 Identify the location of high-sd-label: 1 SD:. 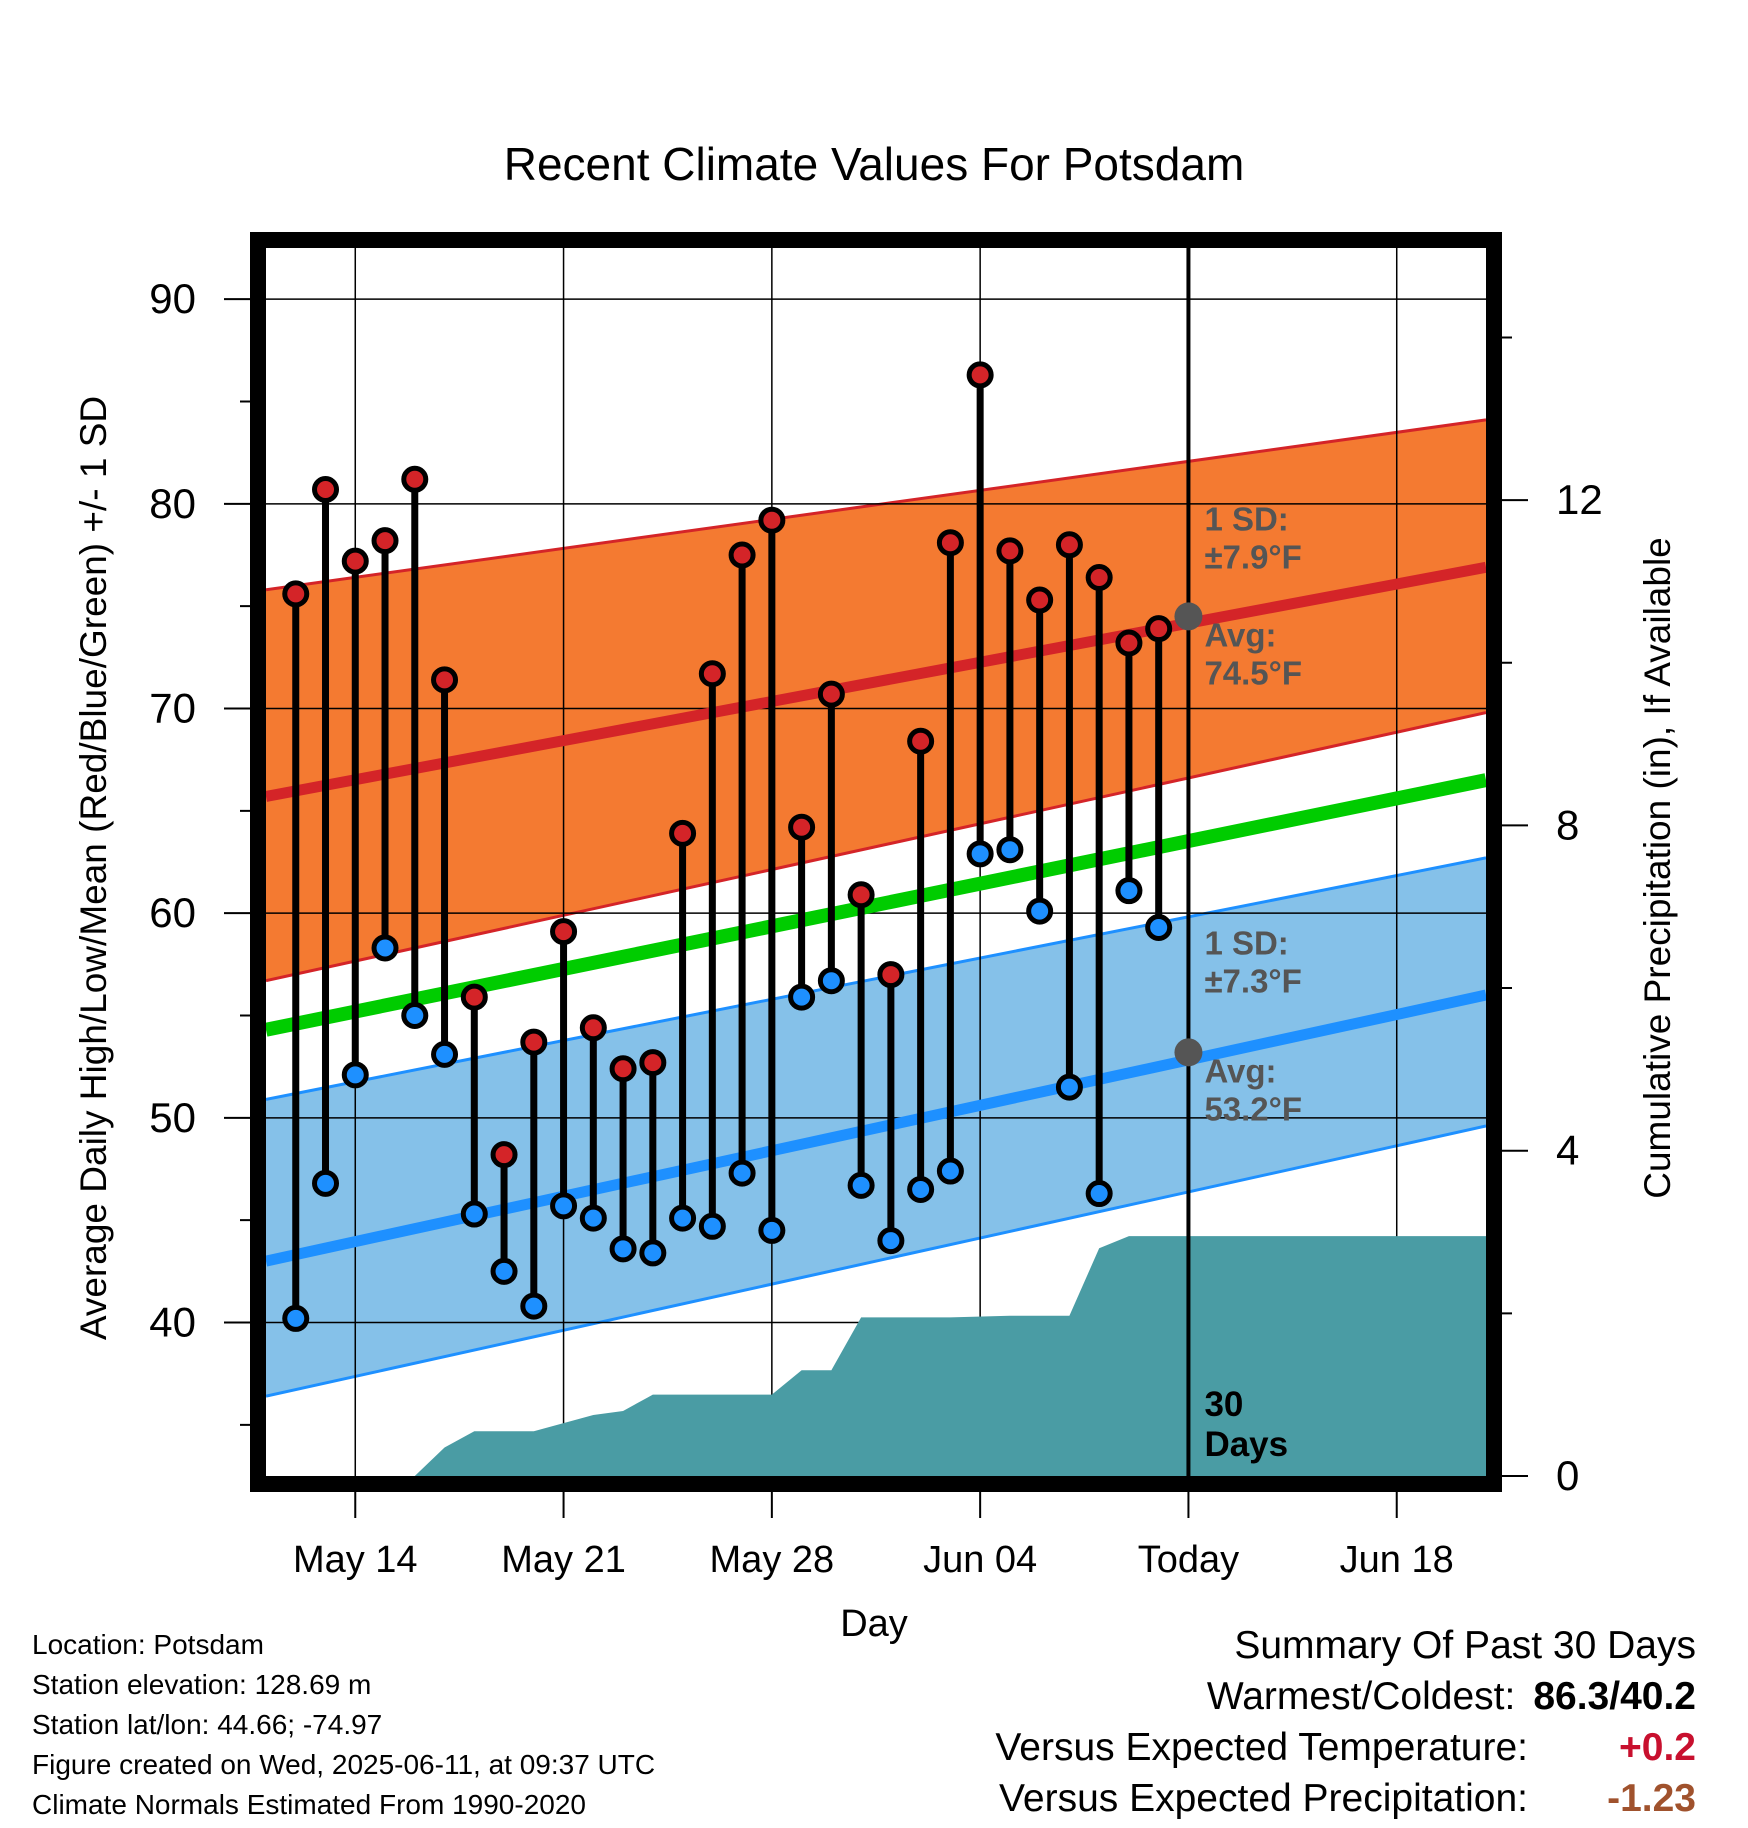
(1246, 518).